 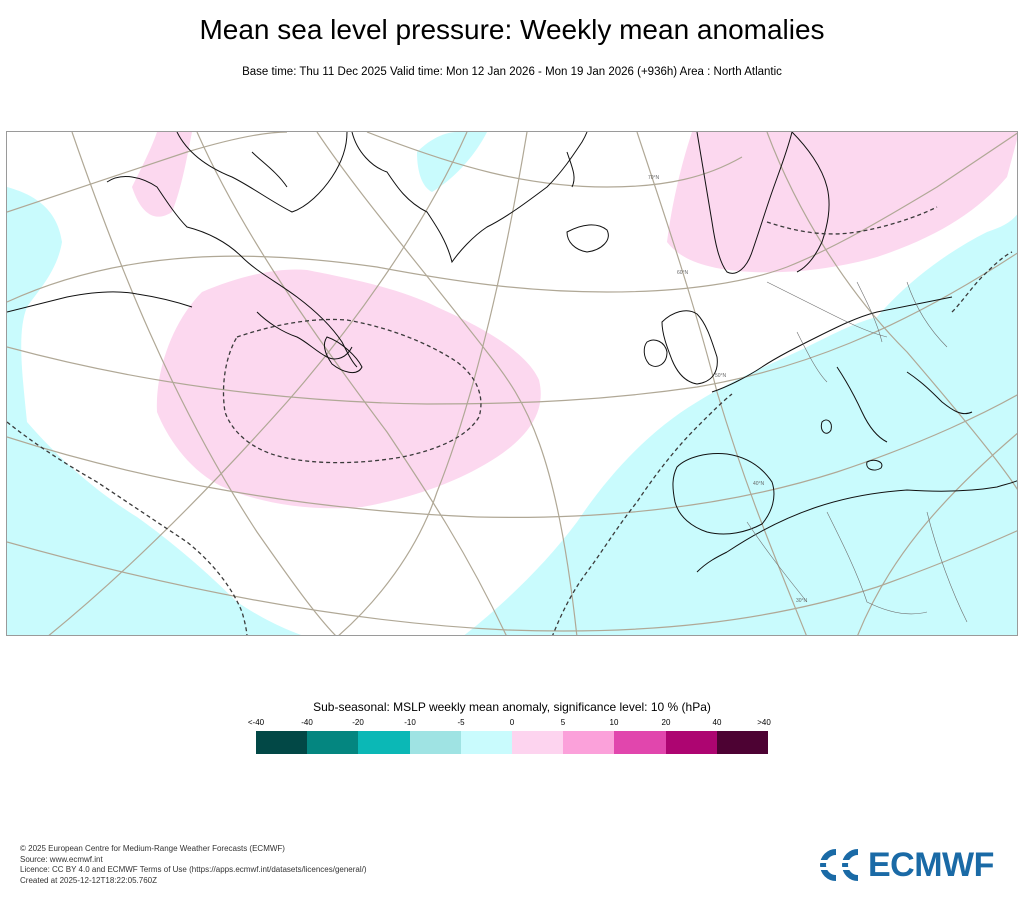 I want to click on ecmwf-logo-text: ECMWF, so click(x=931, y=864).